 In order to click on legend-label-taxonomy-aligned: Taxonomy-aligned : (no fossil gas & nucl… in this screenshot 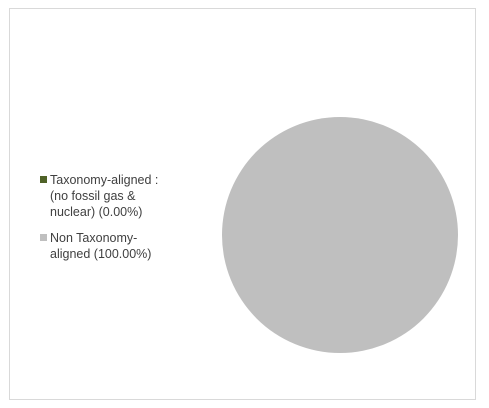, I will do `click(104, 196)`.